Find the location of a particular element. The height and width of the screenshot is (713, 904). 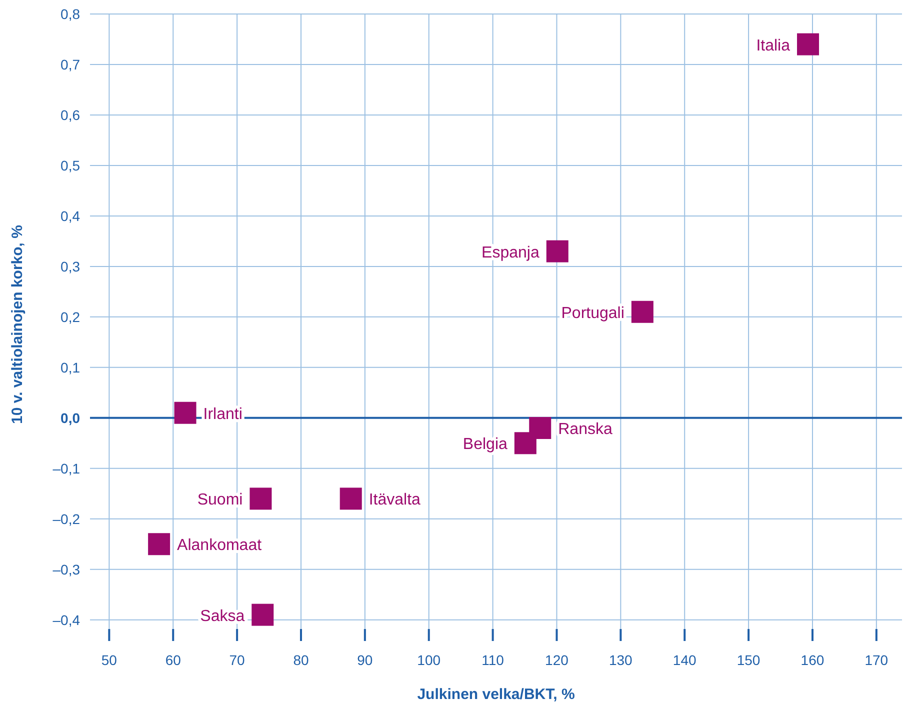

y-tick-label: –0,4 is located at coordinates (66, 620).